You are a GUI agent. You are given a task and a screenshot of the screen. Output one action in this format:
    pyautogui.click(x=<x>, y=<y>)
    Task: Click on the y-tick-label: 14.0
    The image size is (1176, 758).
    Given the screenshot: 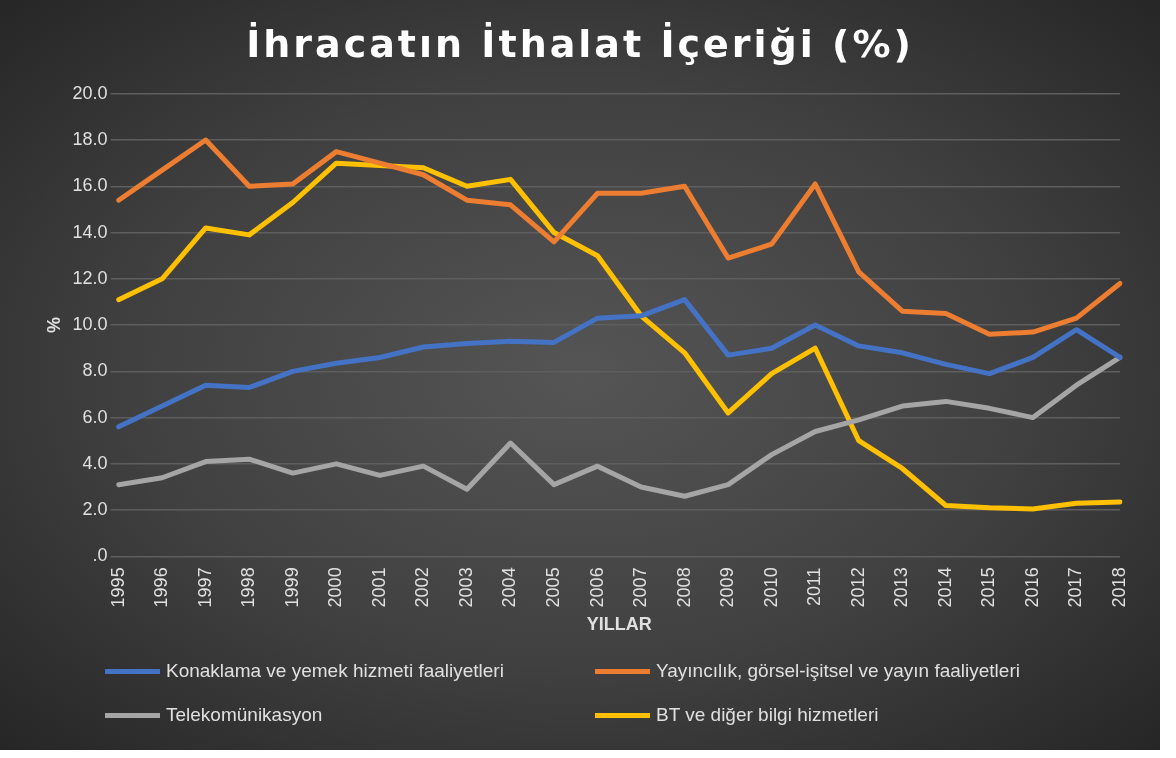 What is the action you would take?
    pyautogui.click(x=90, y=231)
    